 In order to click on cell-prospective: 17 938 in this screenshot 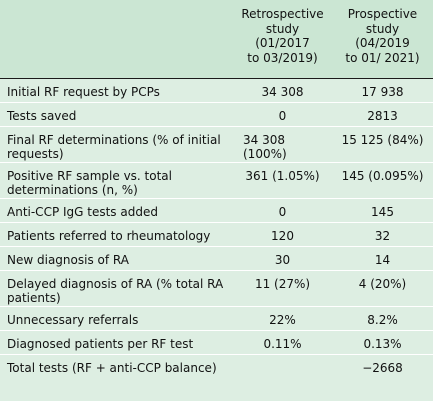, I will do `click(382, 90)`.